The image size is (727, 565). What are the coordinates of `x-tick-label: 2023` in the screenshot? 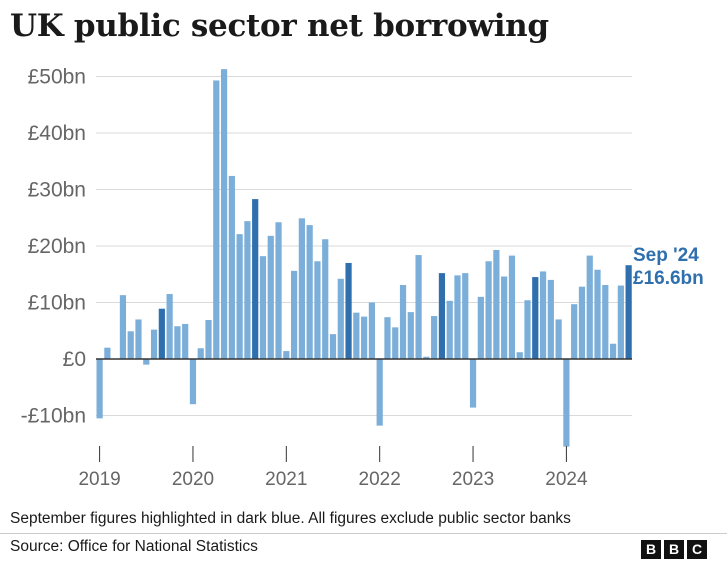 It's located at (473, 479).